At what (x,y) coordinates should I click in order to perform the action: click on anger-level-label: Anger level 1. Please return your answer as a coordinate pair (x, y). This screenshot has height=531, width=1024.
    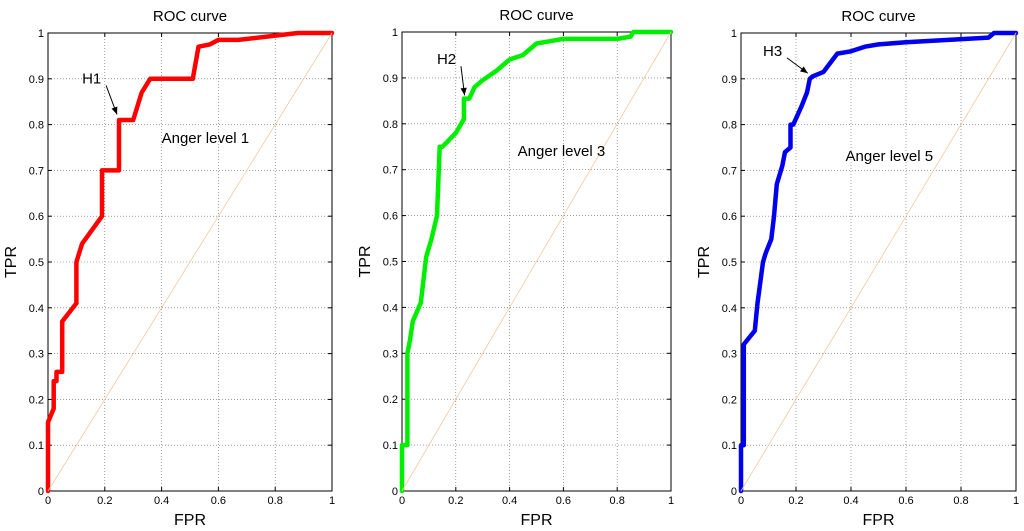
    Looking at the image, I should click on (206, 138).